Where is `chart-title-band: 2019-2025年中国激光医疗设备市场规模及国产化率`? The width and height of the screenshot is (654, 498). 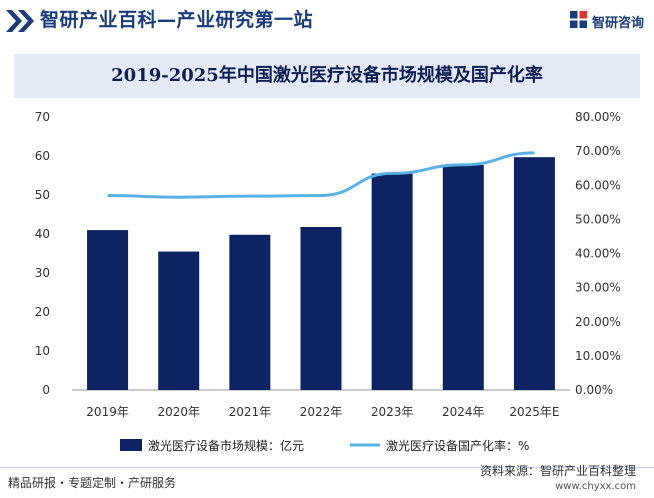
chart-title-band: 2019-2025年中国激光医疗设备市场规模及国产化率 is located at coordinates (327, 76).